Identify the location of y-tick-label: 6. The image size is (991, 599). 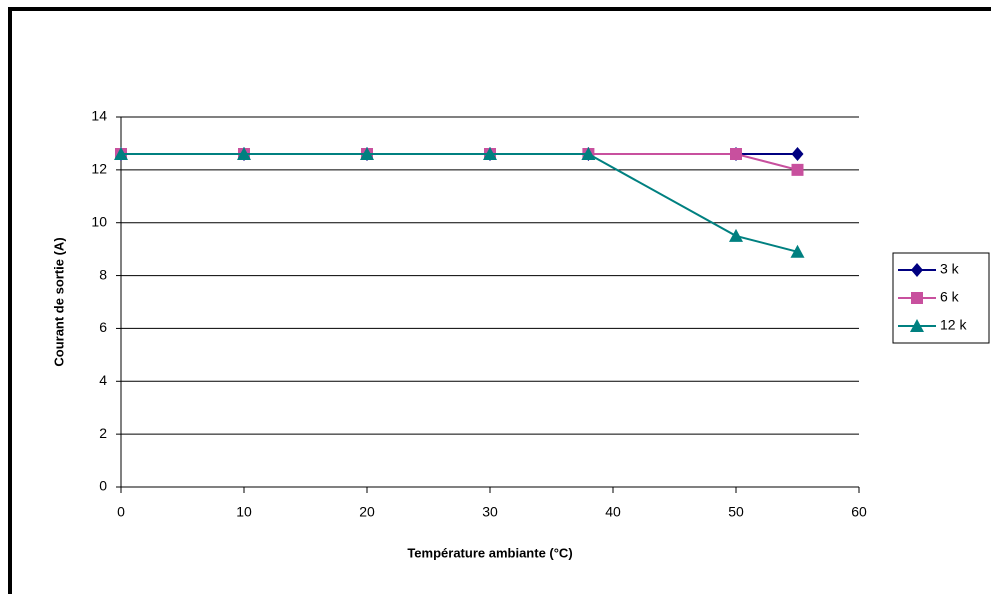
(103, 327).